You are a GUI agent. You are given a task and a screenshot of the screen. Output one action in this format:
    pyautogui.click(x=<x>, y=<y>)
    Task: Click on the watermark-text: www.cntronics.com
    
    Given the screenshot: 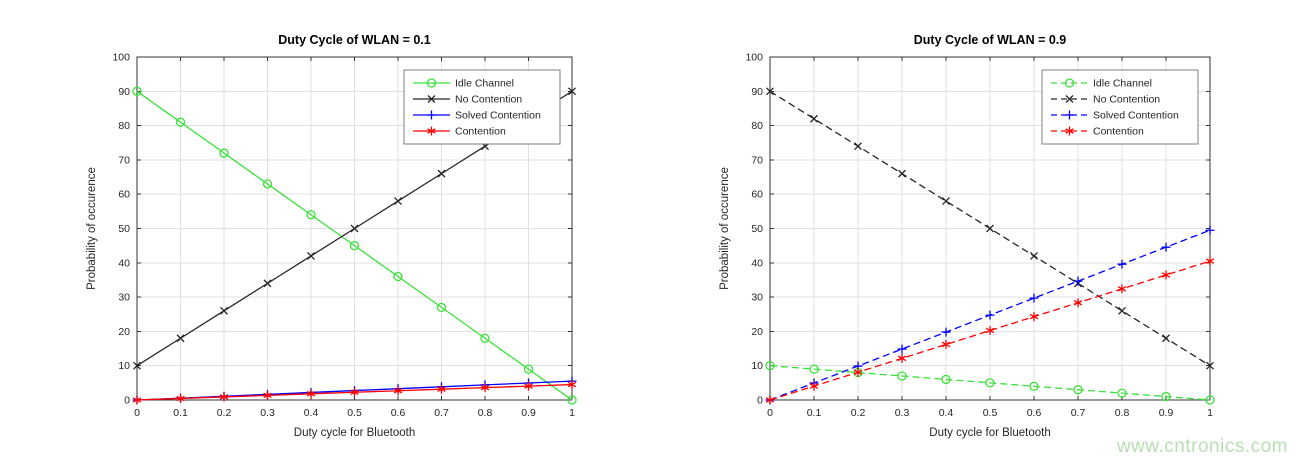 What is the action you would take?
    pyautogui.click(x=1202, y=446)
    